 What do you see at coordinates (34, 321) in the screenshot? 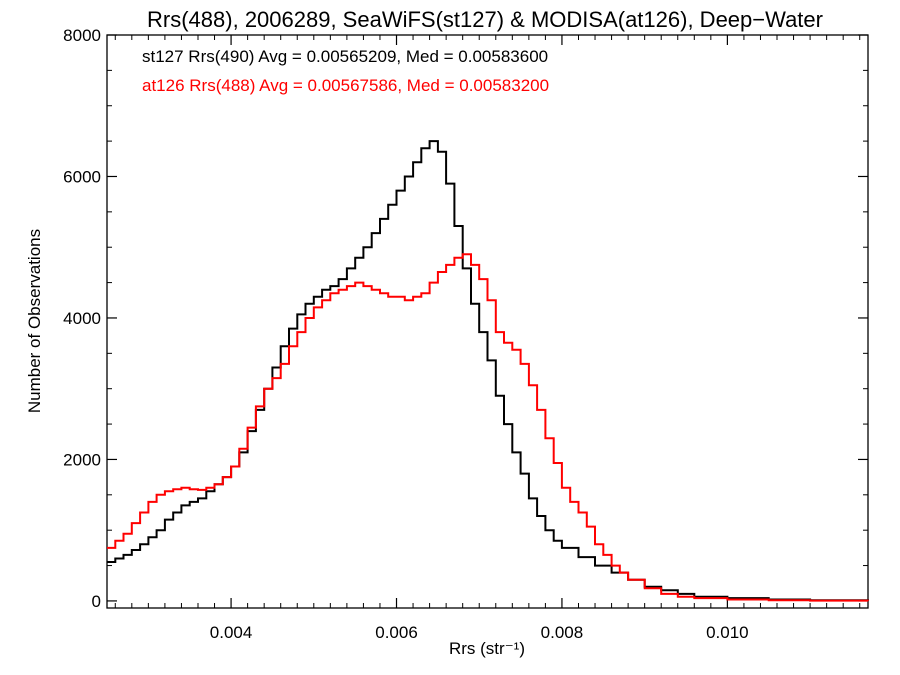
I see `y-axis-label: Number of Observations` at bounding box center [34, 321].